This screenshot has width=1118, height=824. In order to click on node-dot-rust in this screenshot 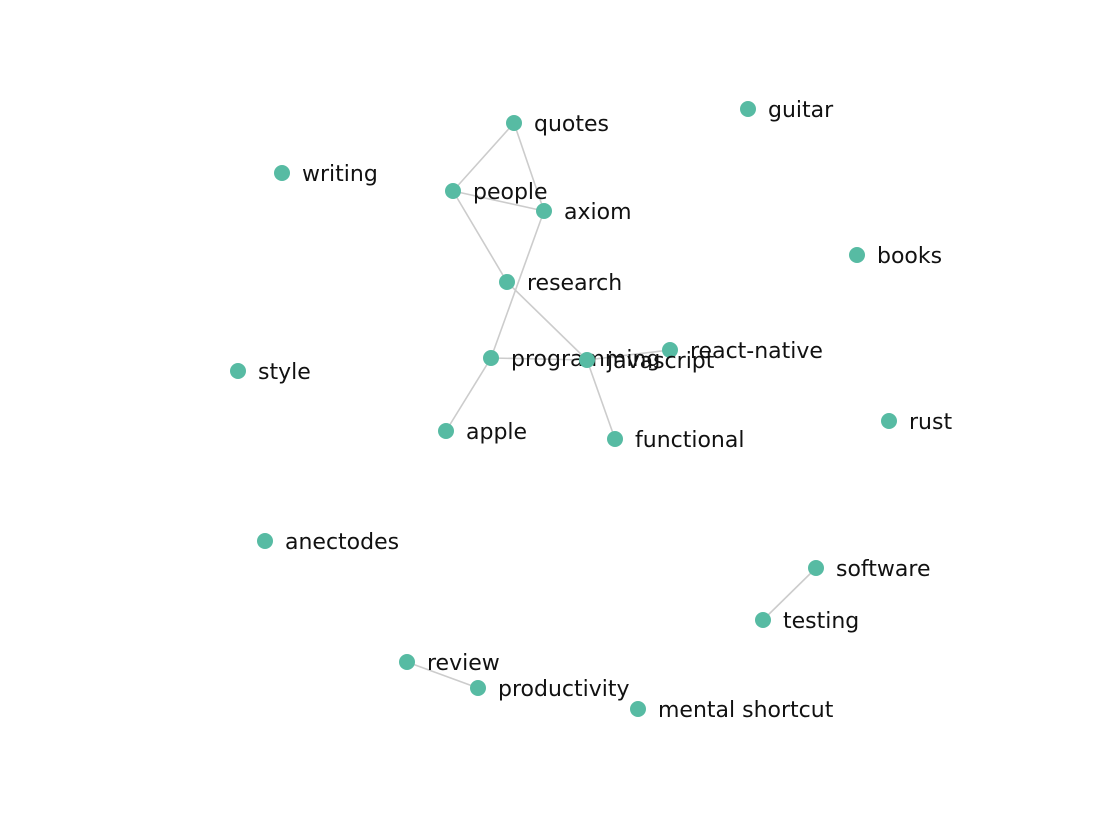, I will do `click(889, 421)`.